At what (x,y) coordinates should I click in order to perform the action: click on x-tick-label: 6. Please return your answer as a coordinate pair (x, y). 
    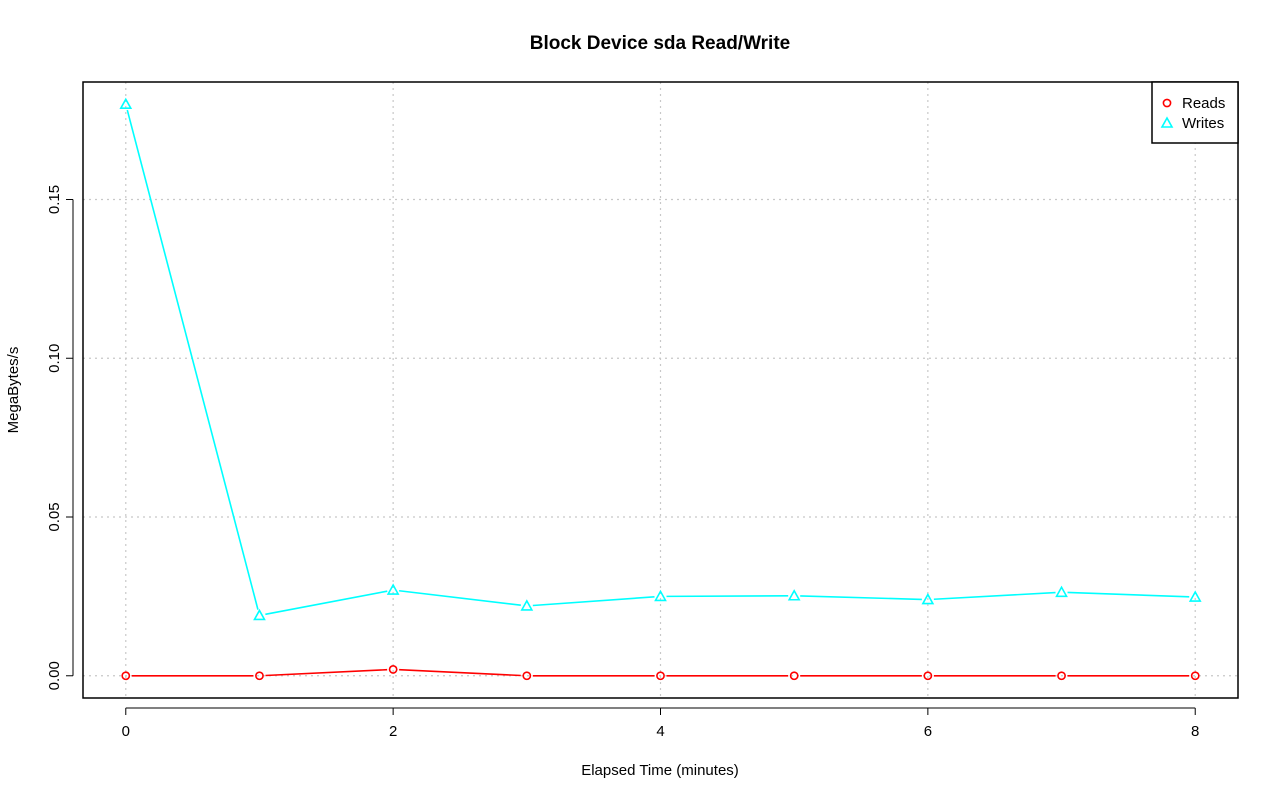
    Looking at the image, I should click on (928, 731).